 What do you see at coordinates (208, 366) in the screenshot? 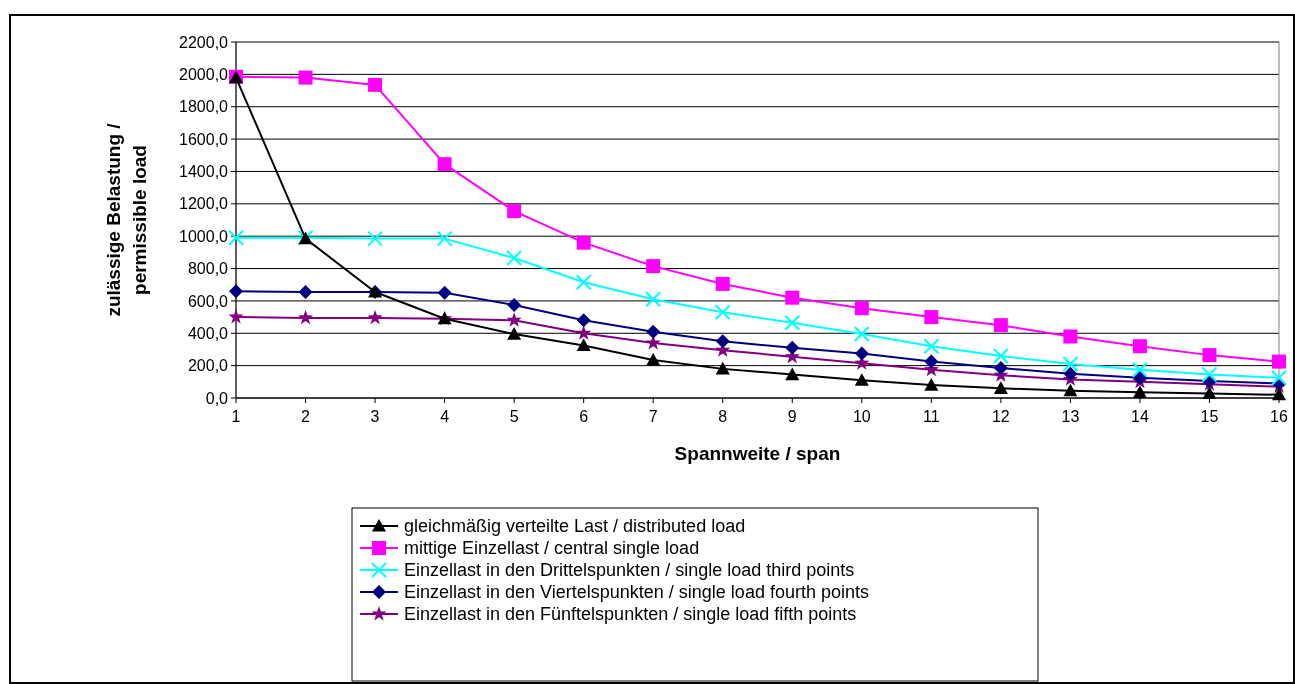
I see `y-tick-label: 200,0` at bounding box center [208, 366].